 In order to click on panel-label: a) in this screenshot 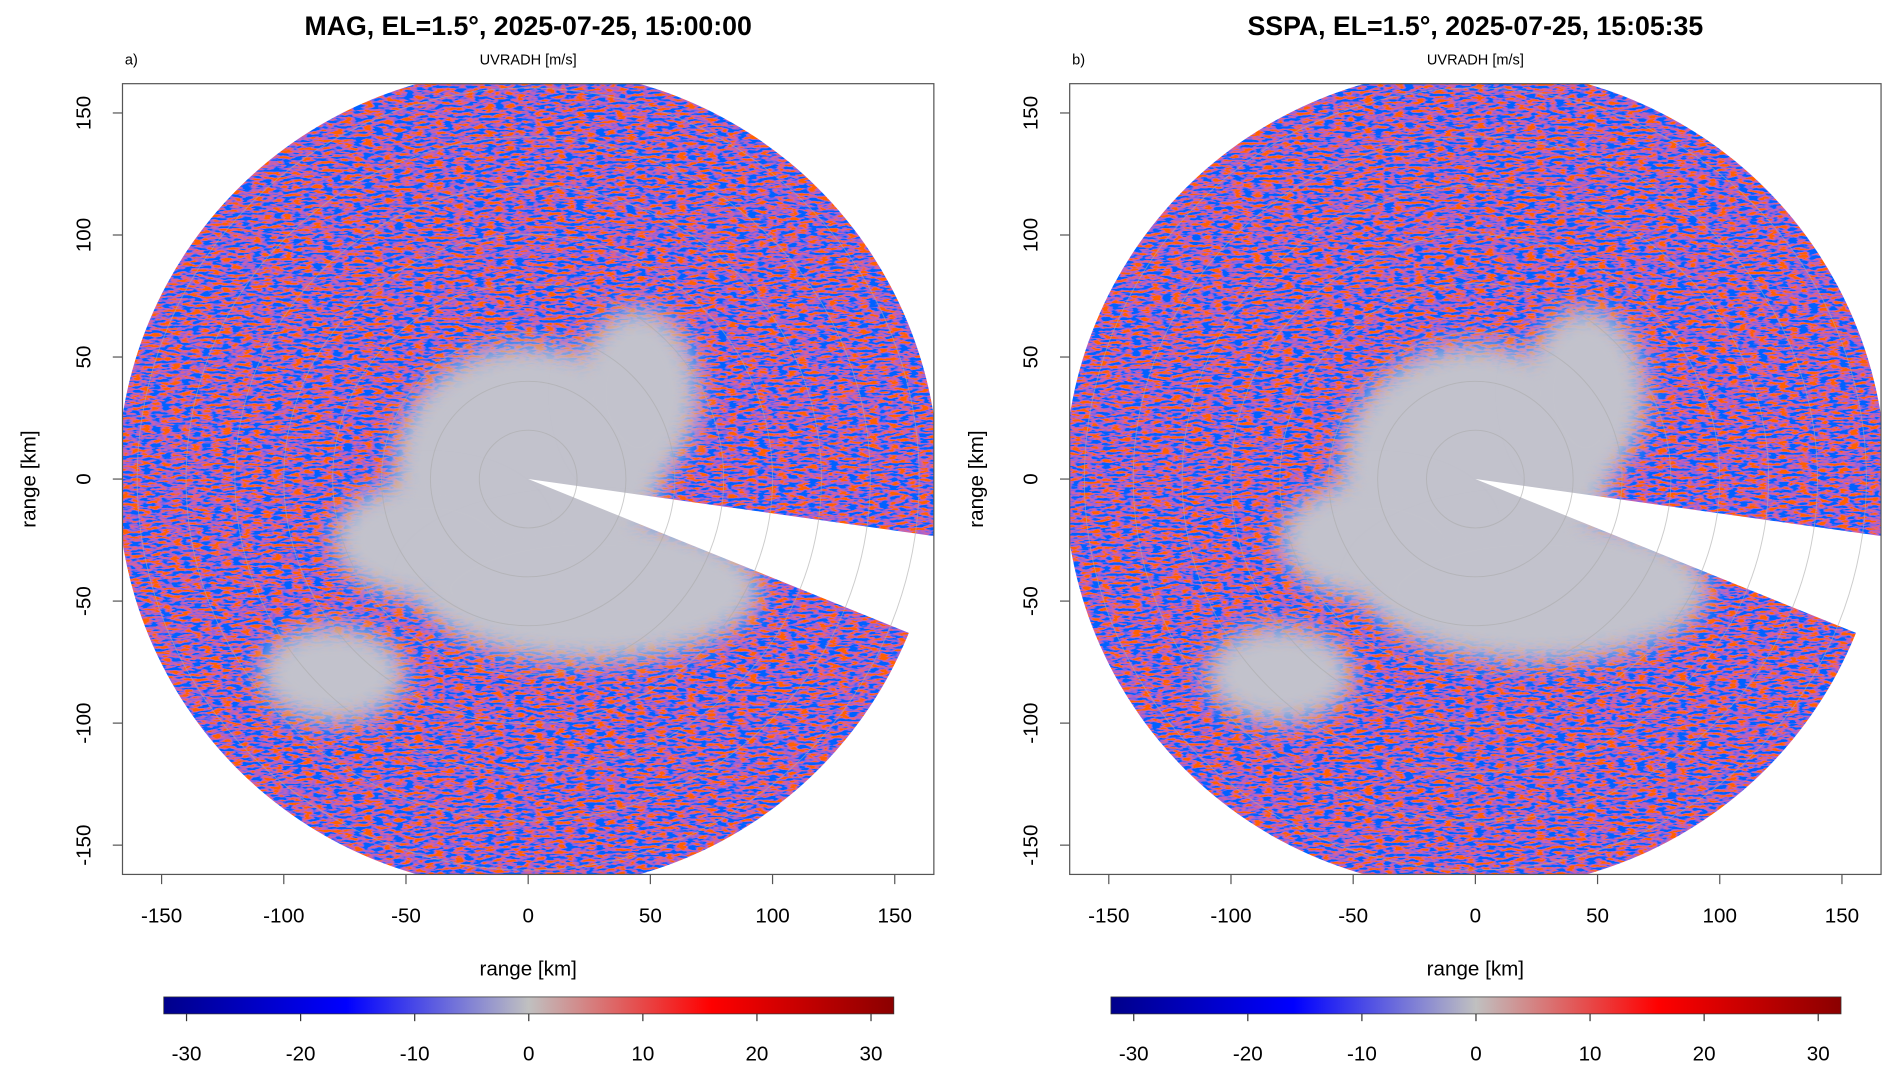, I will do `click(131, 60)`.